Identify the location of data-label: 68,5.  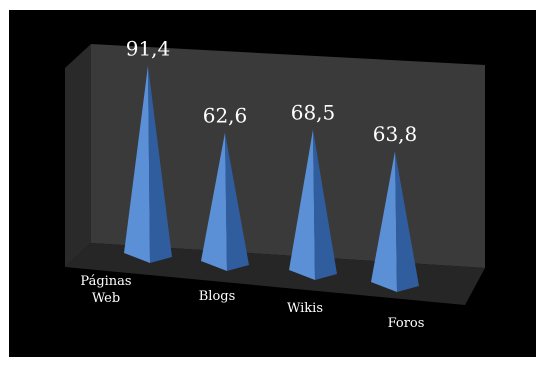
(313, 113).